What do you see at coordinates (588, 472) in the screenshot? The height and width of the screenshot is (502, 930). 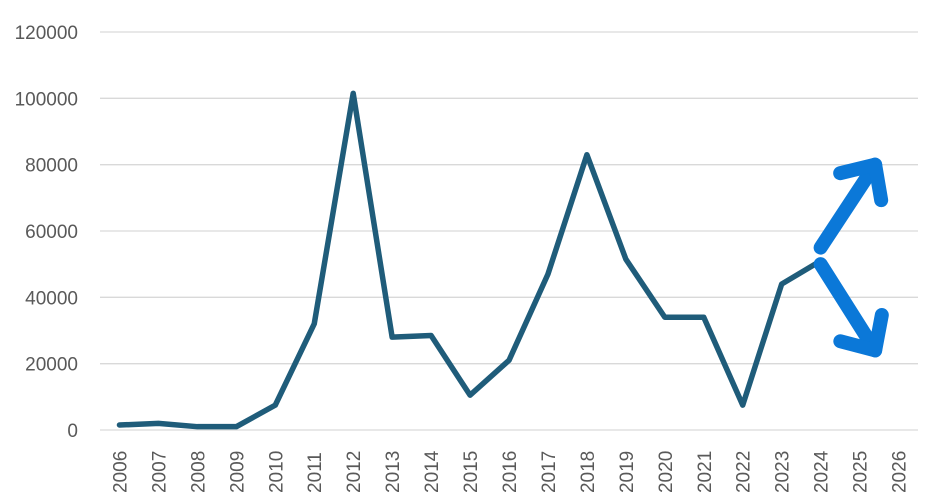 I see `x-tick-label: 2018` at bounding box center [588, 472].